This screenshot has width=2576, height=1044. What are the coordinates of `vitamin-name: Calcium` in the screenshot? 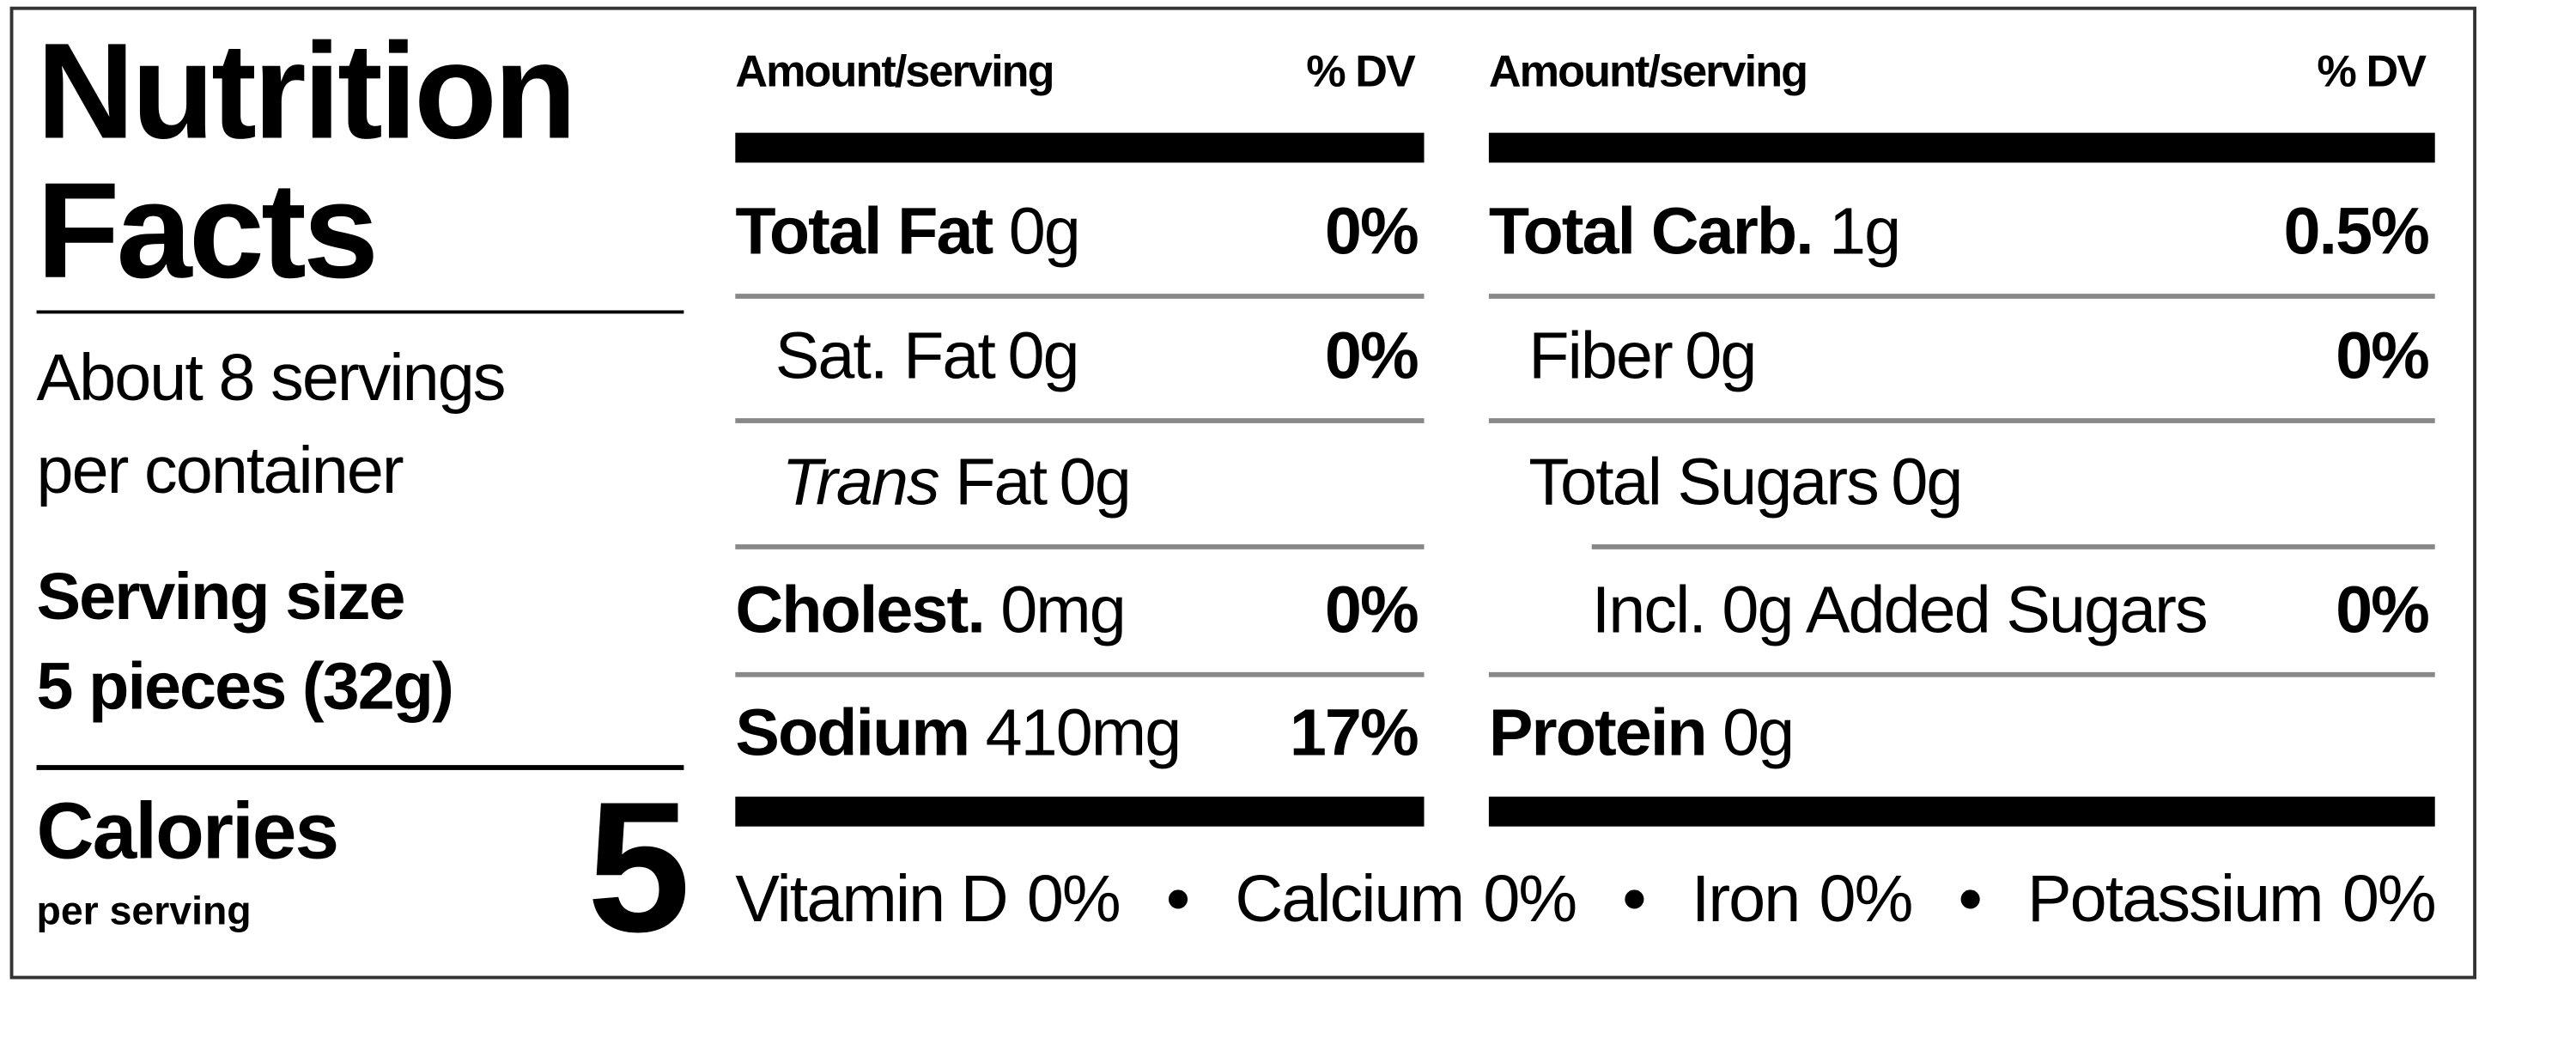 It's located at (1350, 900).